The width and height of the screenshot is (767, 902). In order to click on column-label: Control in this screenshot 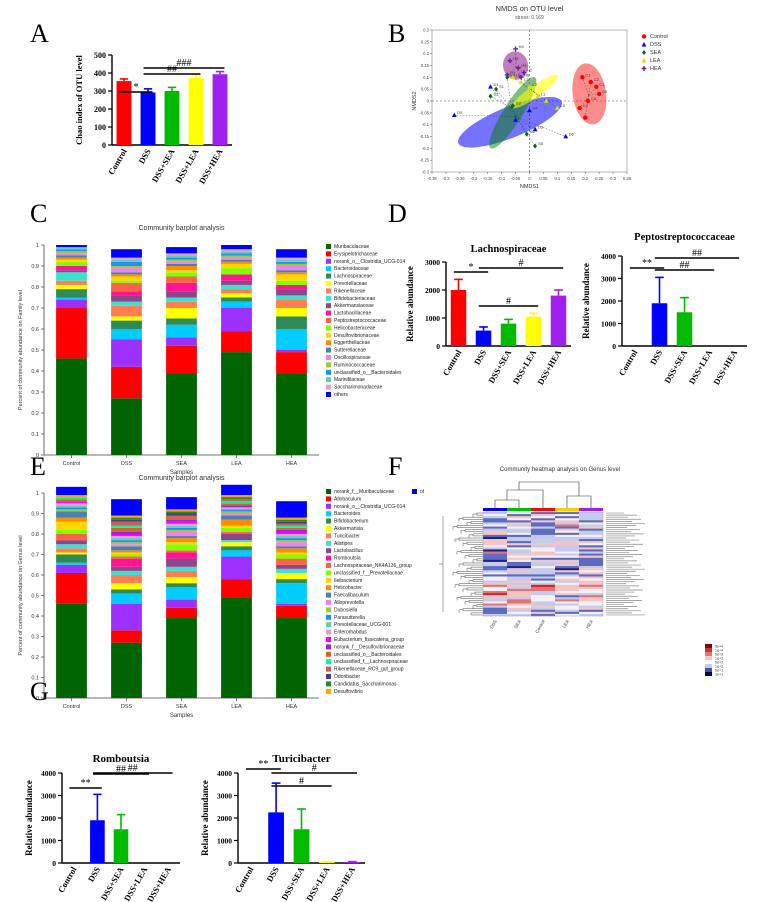, I will do `click(540, 626)`.